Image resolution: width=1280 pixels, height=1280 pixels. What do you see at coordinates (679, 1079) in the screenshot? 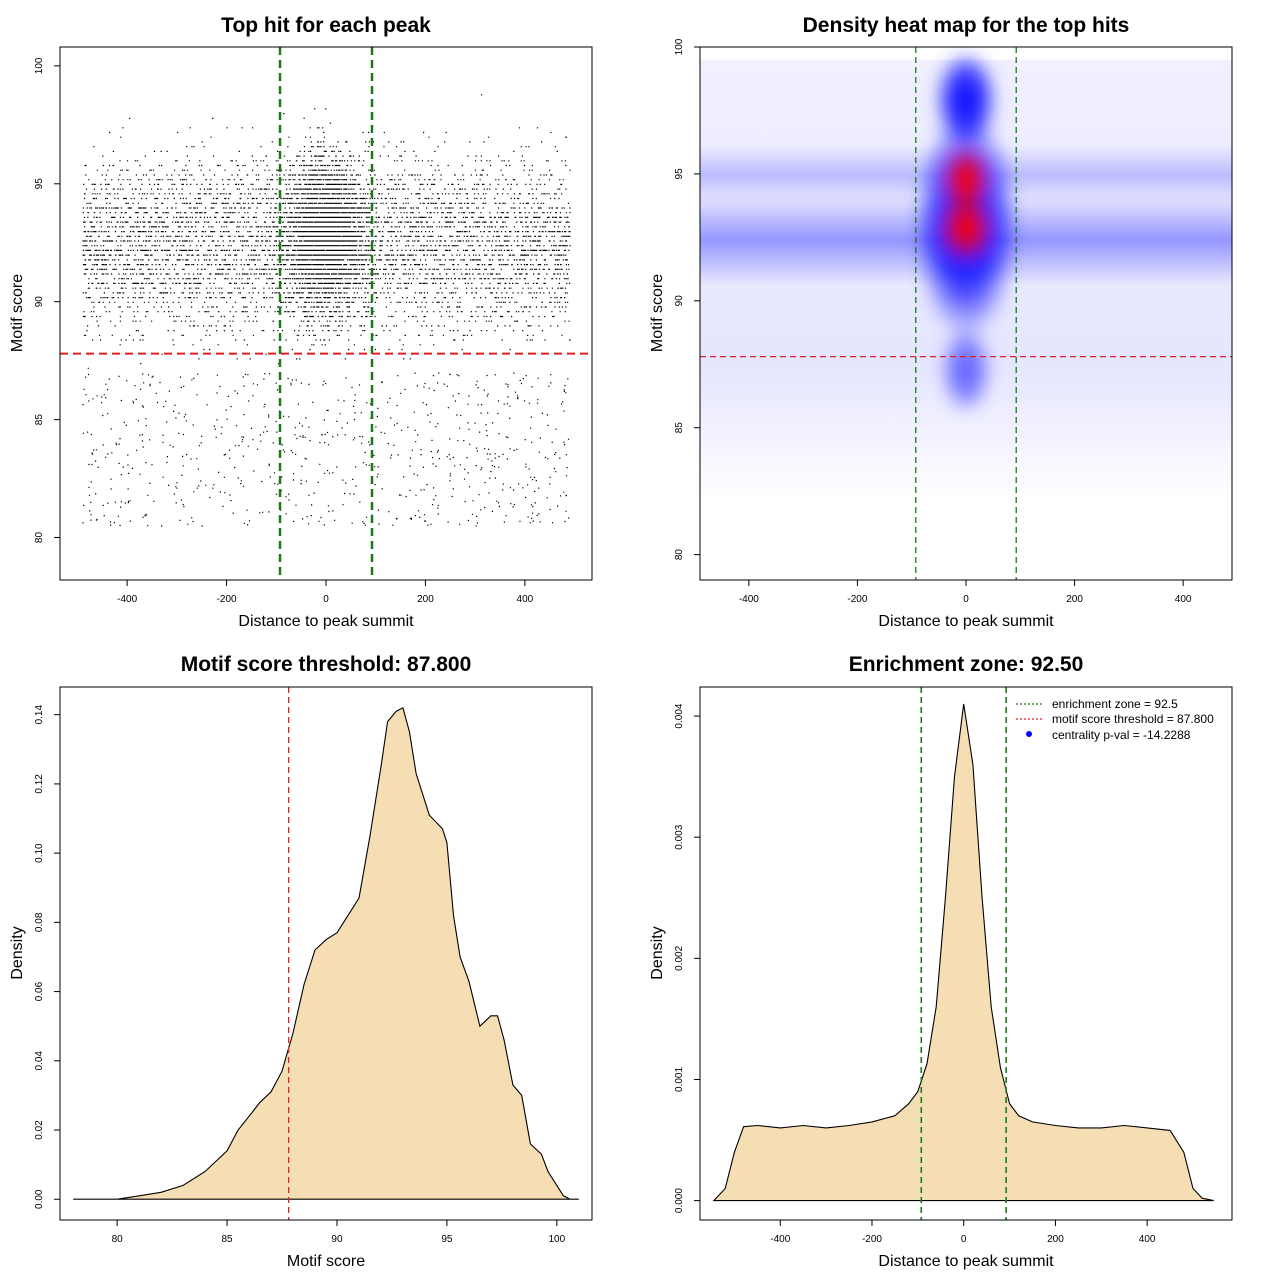
I see `y-tick-label: 0.001` at bounding box center [679, 1079].